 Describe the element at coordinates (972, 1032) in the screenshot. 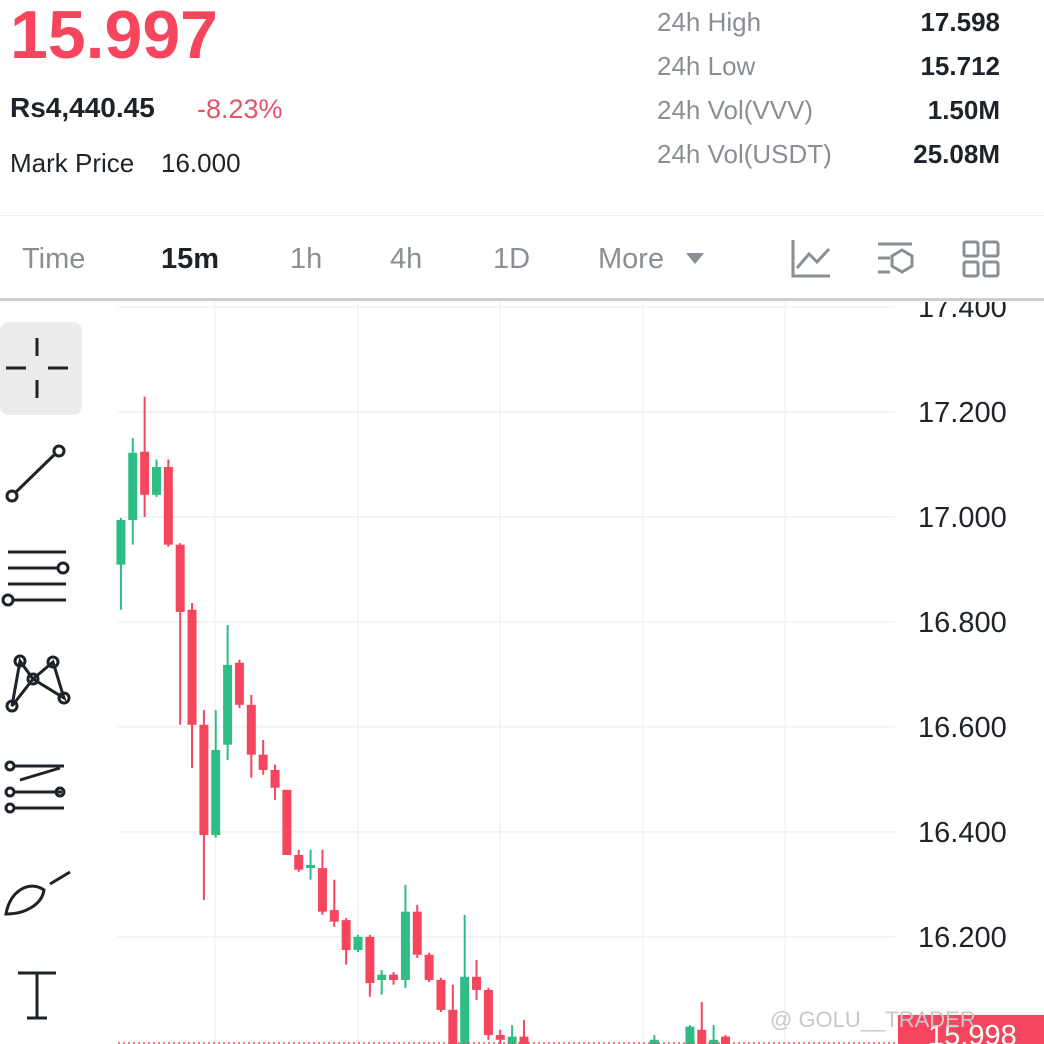

I see `last-price-label: 15.998` at that location.